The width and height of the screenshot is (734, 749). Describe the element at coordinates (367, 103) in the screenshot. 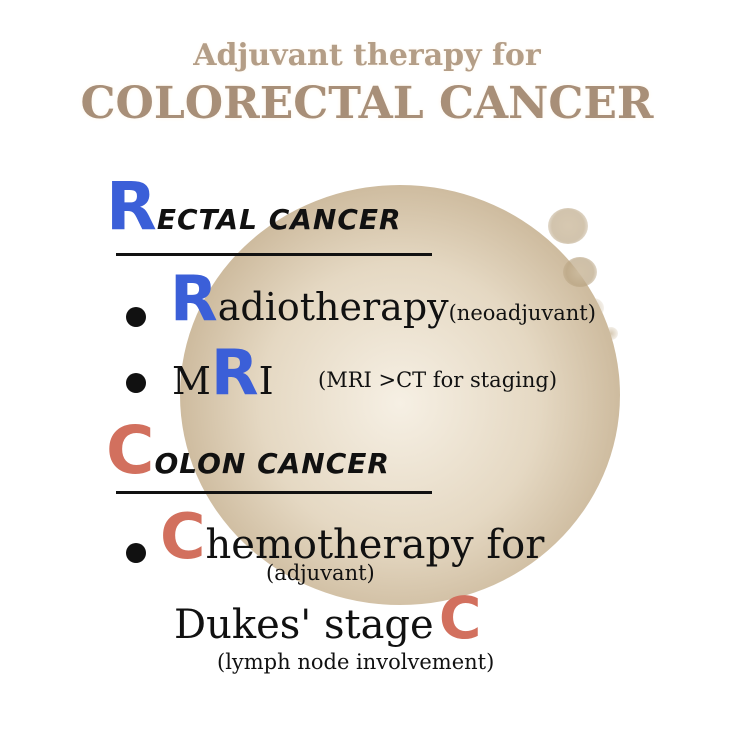

I see `title-line-2: COLORECTAL CANCER` at that location.